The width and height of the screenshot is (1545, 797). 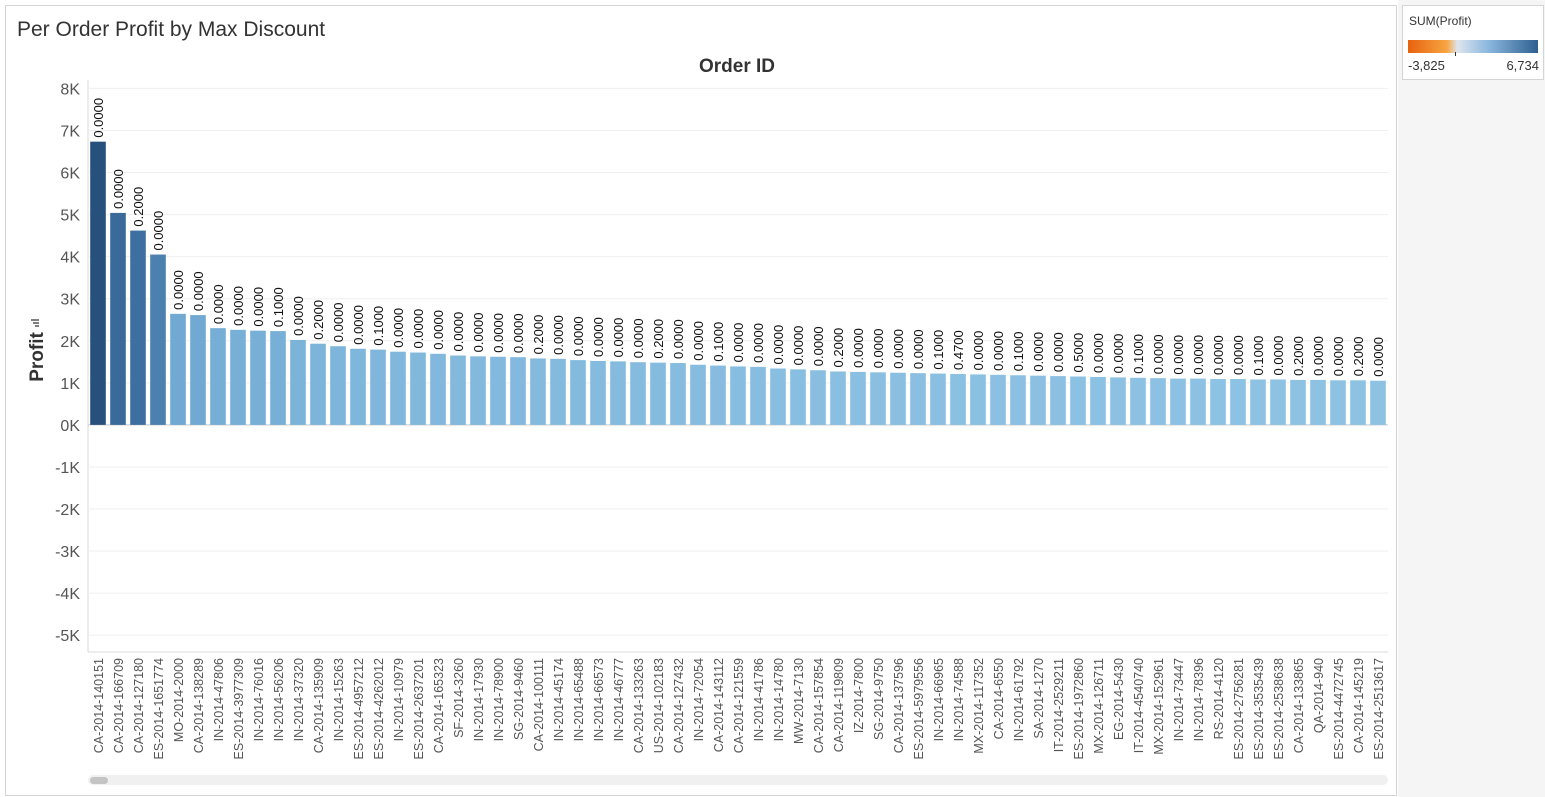 What do you see at coordinates (1119, 699) in the screenshot?
I see `x-tick-label: EG-2014-5430` at bounding box center [1119, 699].